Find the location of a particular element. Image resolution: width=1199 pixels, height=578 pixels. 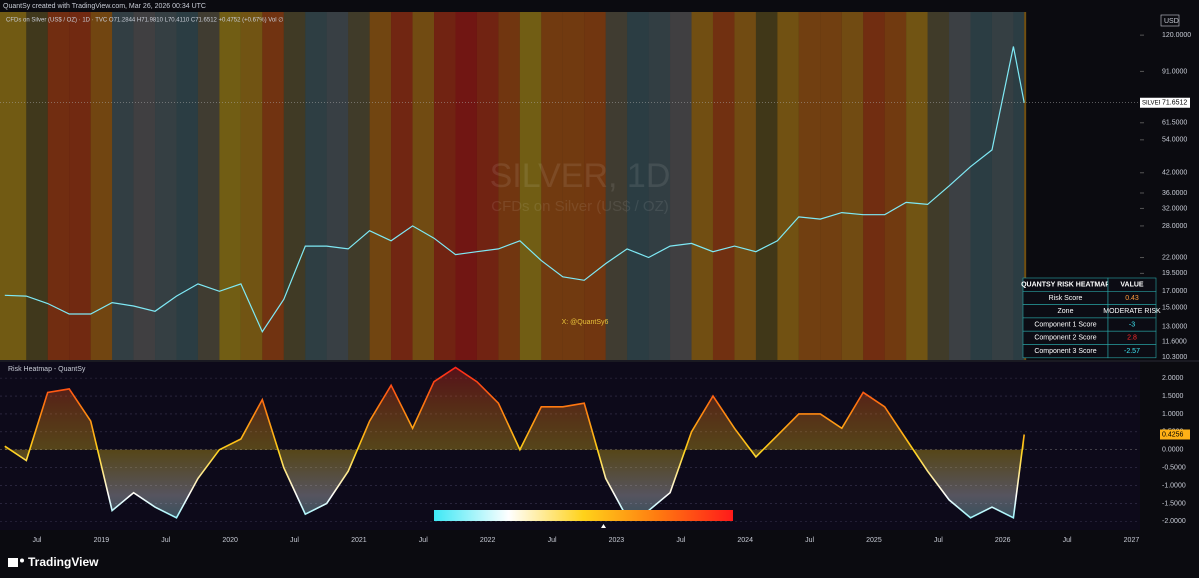

price-tag is located at coordinates (1175, 102).